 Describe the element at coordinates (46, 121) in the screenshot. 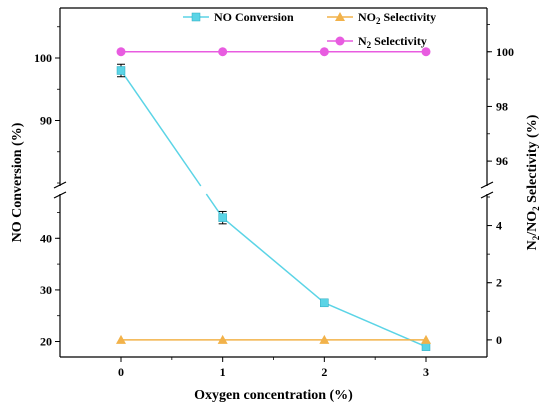

I see `left-tick-label: 90` at that location.